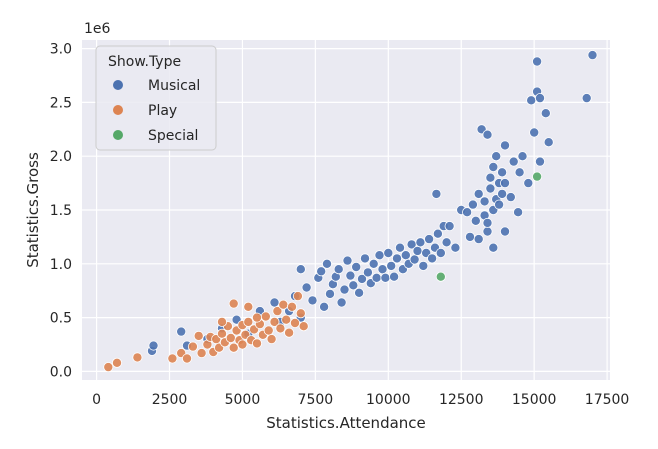  I want to click on x-tick-label: 10000, so click(388, 400).